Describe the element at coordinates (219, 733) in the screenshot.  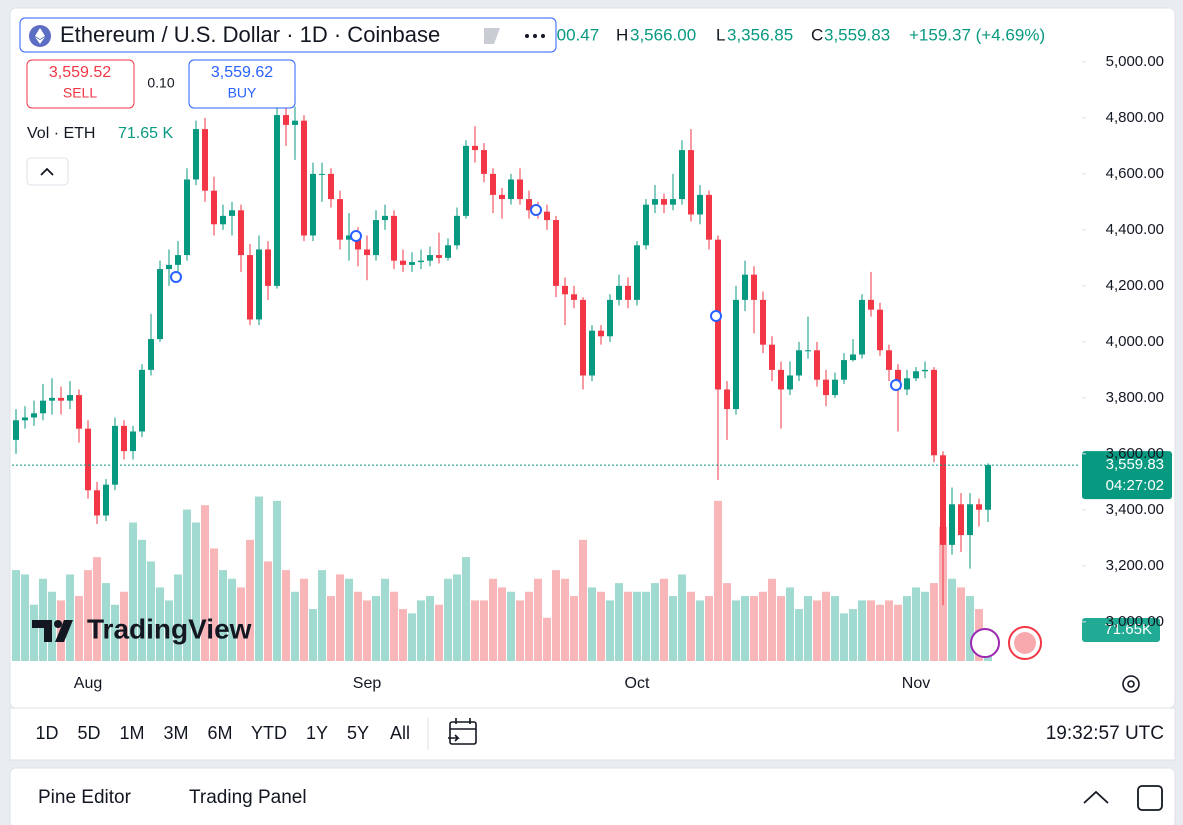
I see `range-button: 6M` at that location.